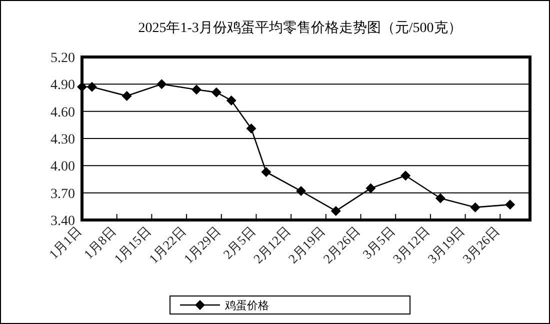 This screenshot has width=550, height=324. I want to click on legend-label: 鸡蛋价格, so click(246, 306).